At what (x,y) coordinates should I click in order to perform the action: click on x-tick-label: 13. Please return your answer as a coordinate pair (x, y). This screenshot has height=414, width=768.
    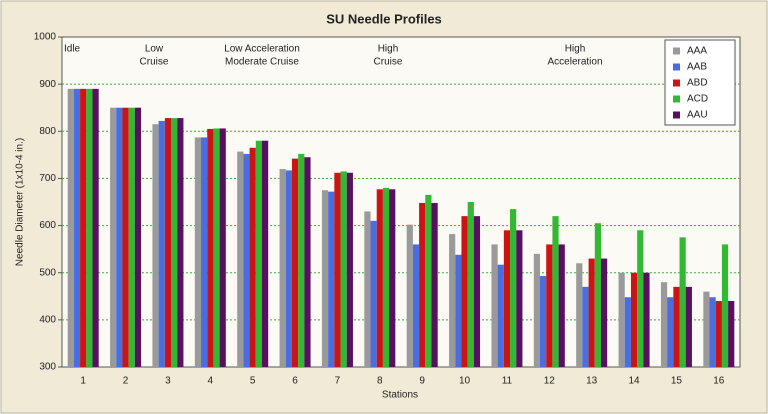
    Looking at the image, I should click on (592, 381).